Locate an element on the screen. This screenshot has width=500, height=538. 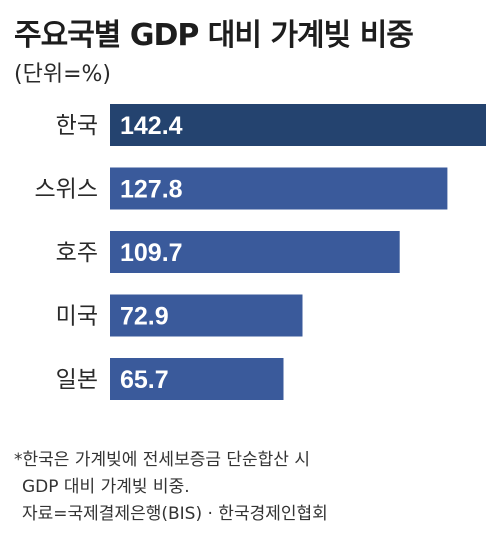
footnote-source: 자료=국제결제은행(BIS) · 한국경제인협회 is located at coordinates (175, 514).